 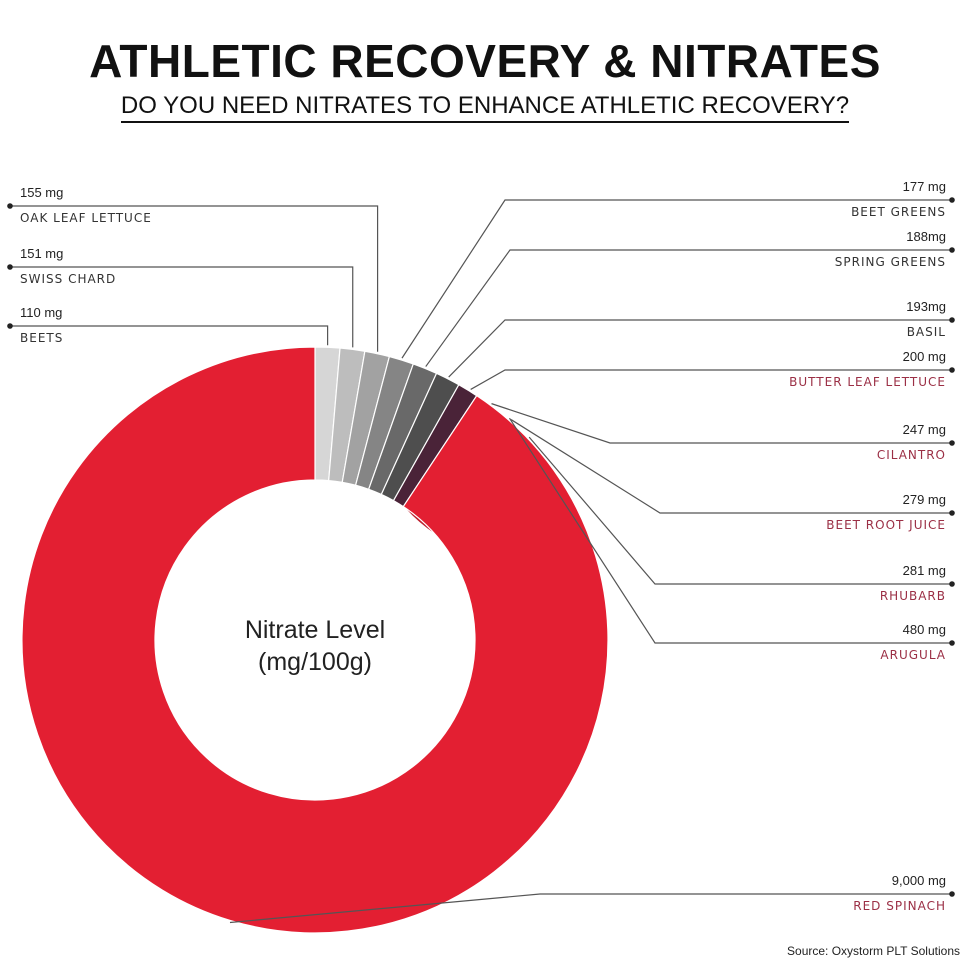 I want to click on value-label-basil: 193mg, so click(x=926, y=306).